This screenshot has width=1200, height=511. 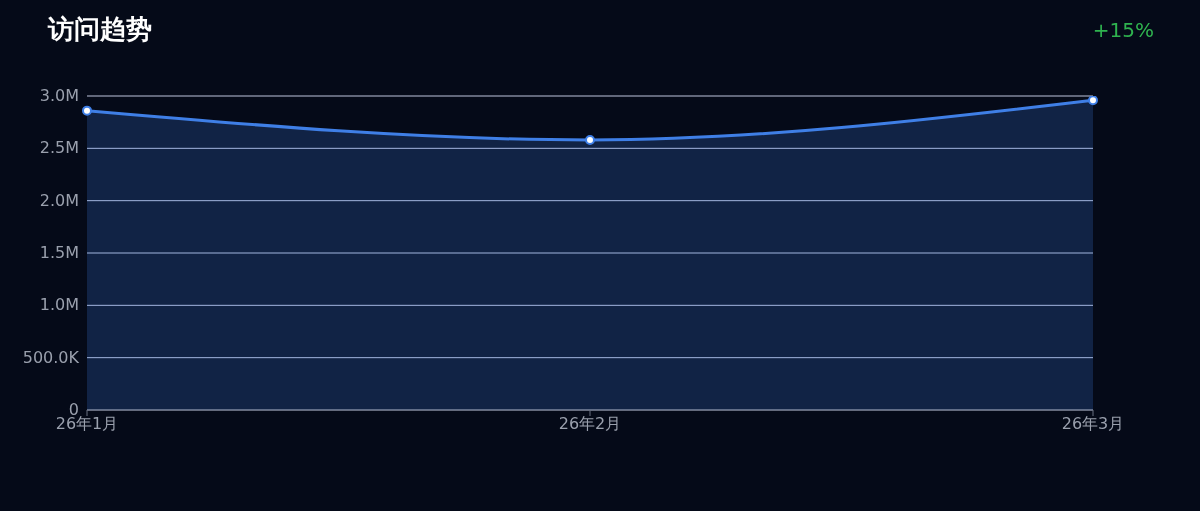 I want to click on x-tick-label: 26年3月, so click(x=1093, y=424).